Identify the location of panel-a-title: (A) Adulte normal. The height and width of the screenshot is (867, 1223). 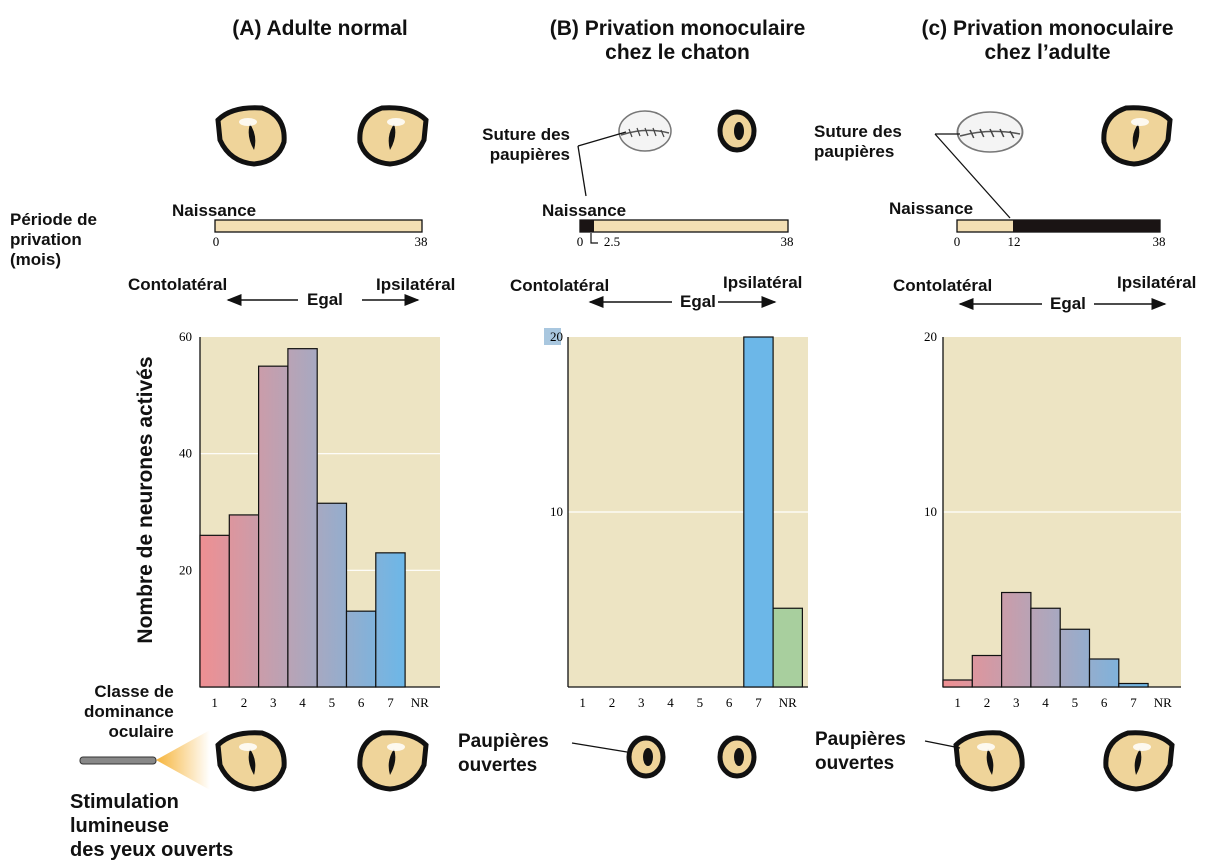
(320, 29).